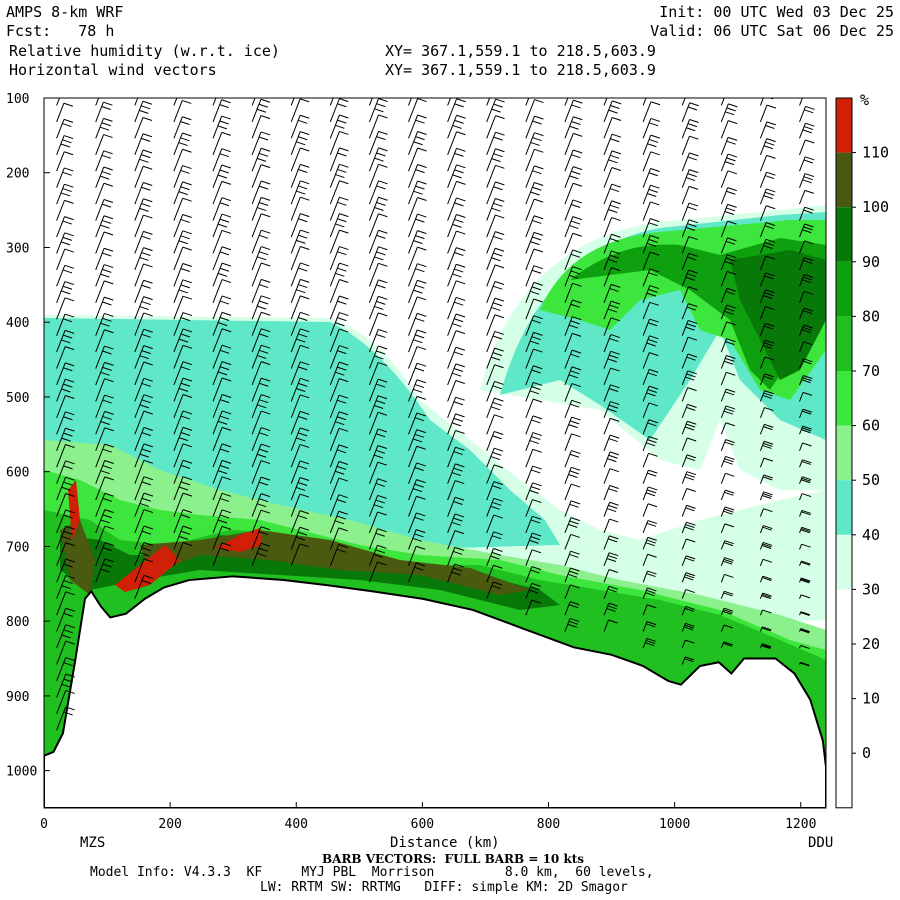 The width and height of the screenshot is (900, 900). Describe the element at coordinates (772, 31) in the screenshot. I see `valid-time: Valid: 06 UTC Sat 06 Dec 25` at that location.